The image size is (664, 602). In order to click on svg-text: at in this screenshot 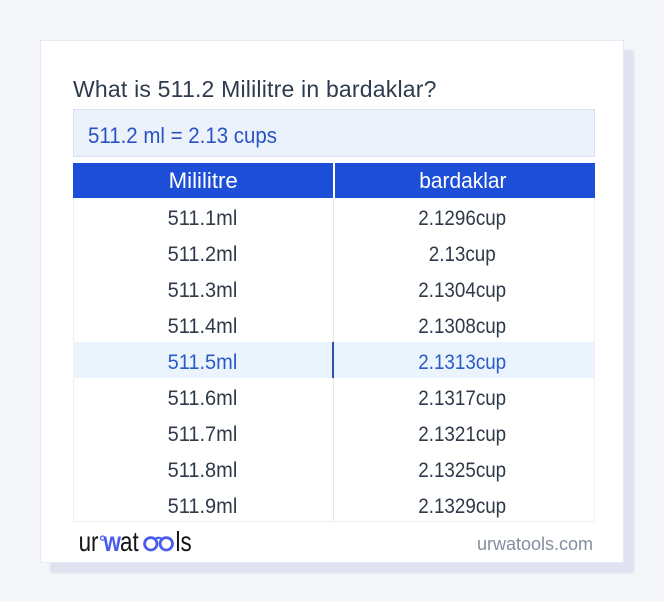, I will do `click(129, 543)`.